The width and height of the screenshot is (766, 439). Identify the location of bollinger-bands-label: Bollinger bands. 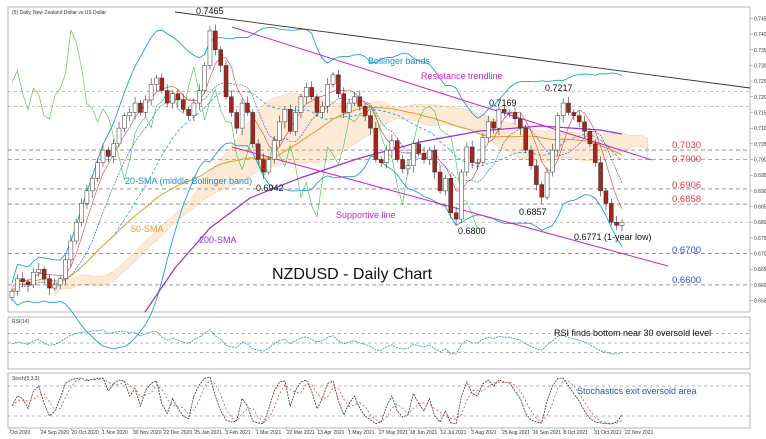
(399, 61).